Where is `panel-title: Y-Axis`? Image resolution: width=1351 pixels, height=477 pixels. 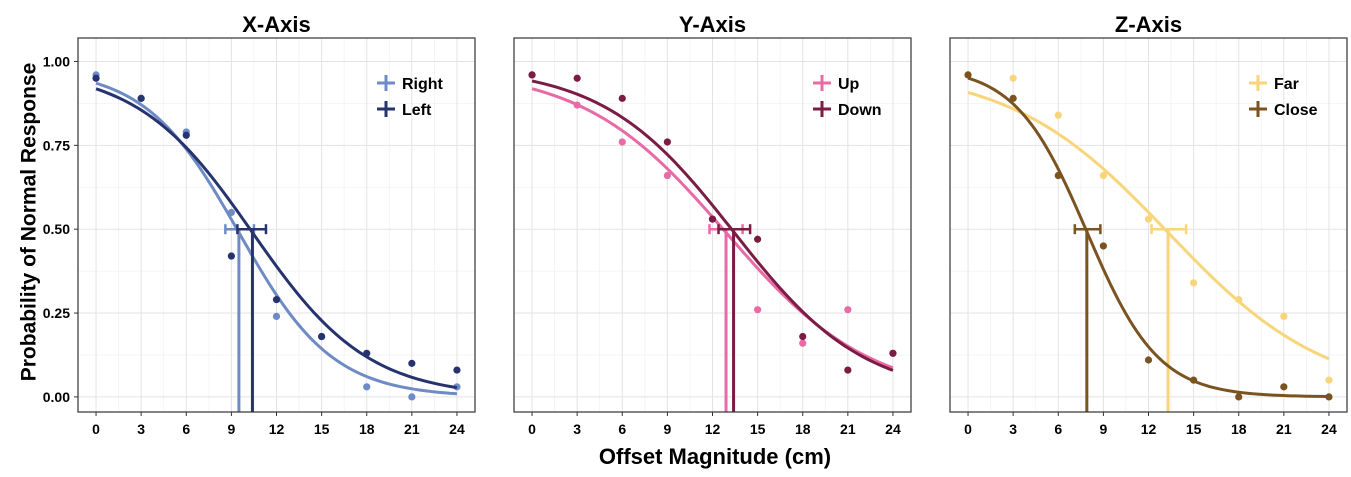 panel-title: Y-Axis is located at coordinates (712, 24).